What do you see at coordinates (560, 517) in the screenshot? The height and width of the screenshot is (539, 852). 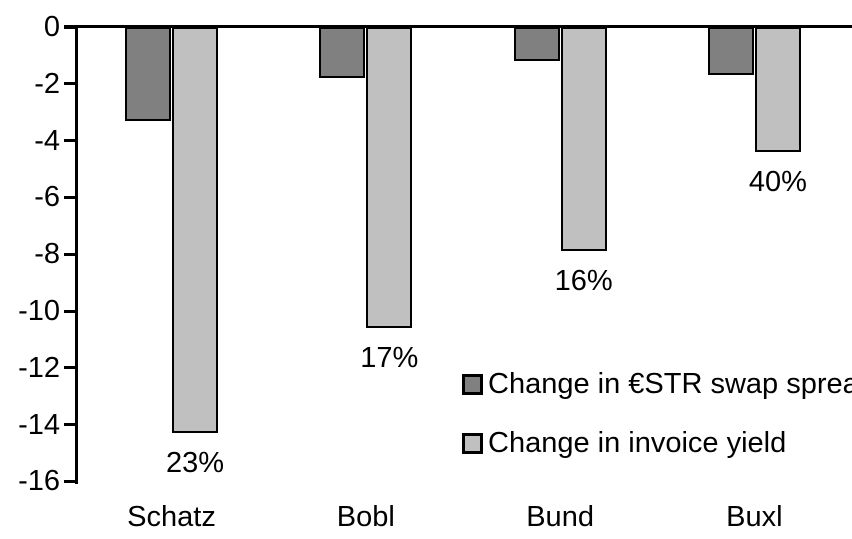 I see `x-axis-category-label: Bund` at bounding box center [560, 517].